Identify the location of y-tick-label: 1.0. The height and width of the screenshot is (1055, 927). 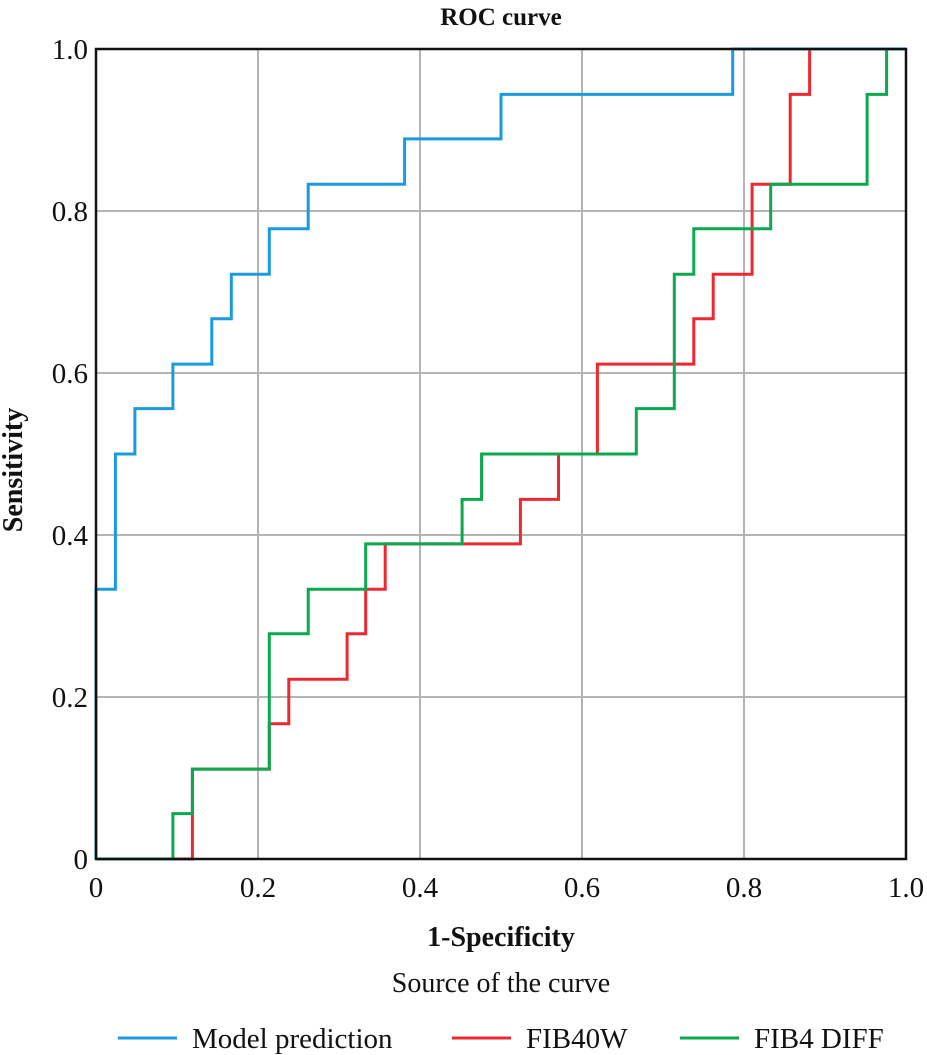
(70, 50).